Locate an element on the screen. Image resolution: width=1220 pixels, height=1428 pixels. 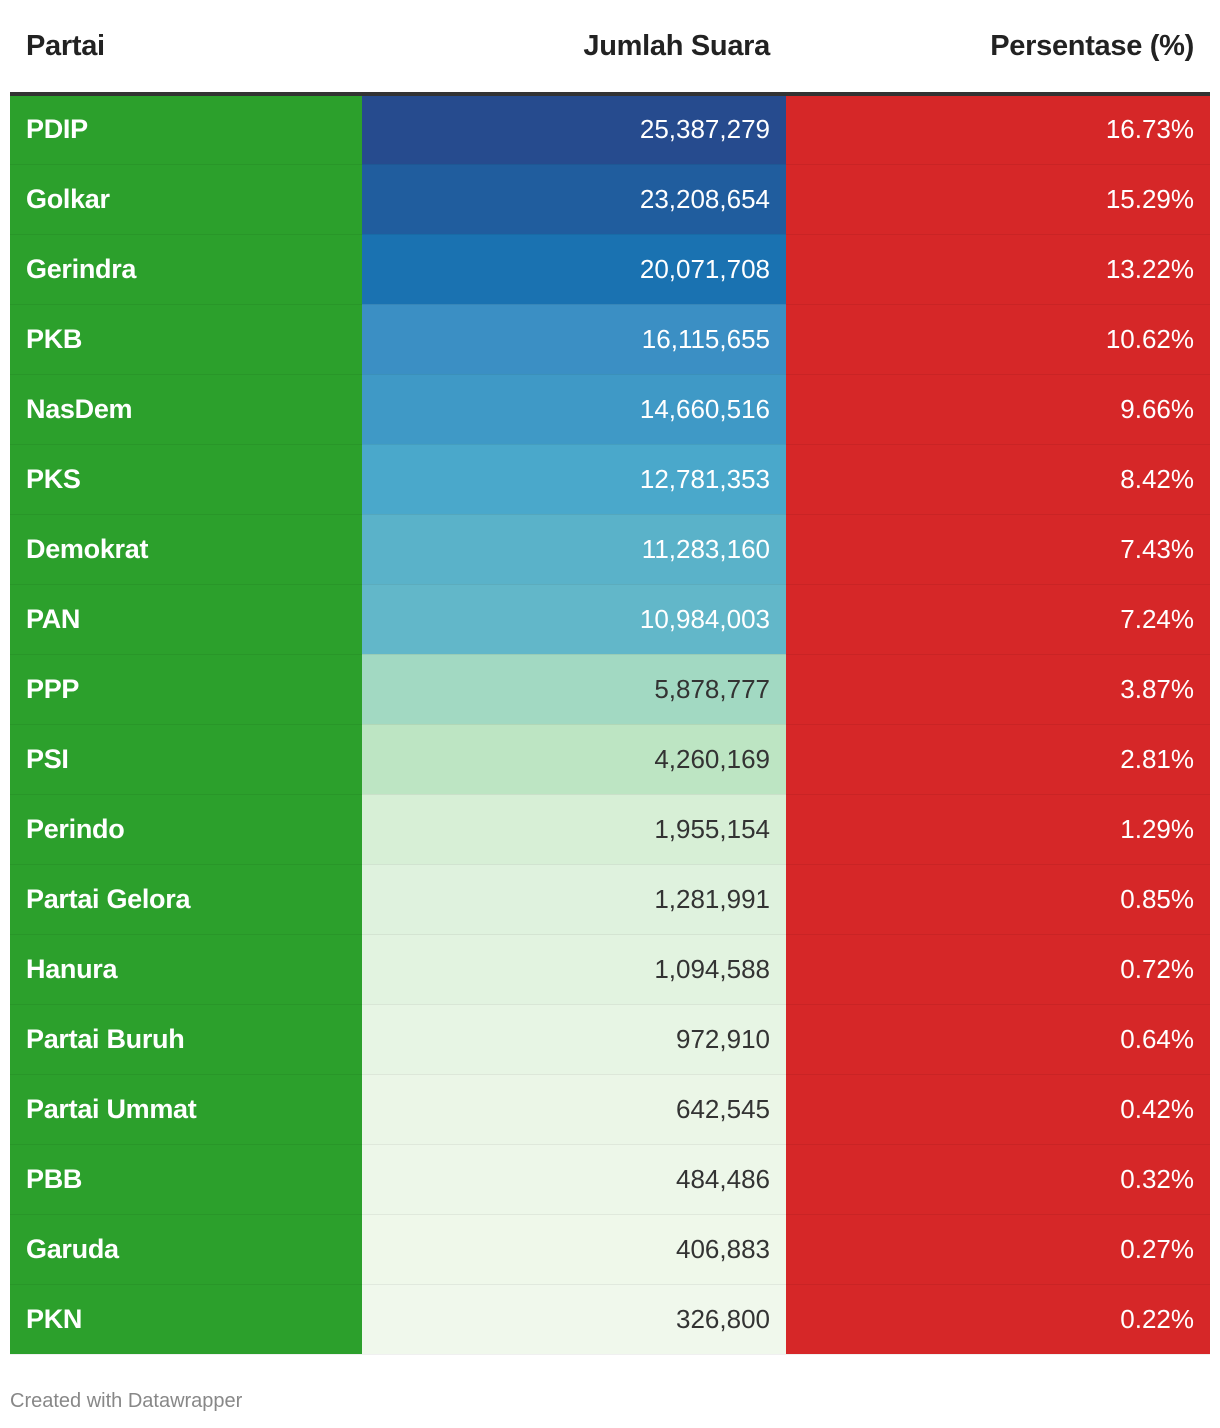
table-row: Perindo 1,955,154 1.29% is located at coordinates (610, 829).